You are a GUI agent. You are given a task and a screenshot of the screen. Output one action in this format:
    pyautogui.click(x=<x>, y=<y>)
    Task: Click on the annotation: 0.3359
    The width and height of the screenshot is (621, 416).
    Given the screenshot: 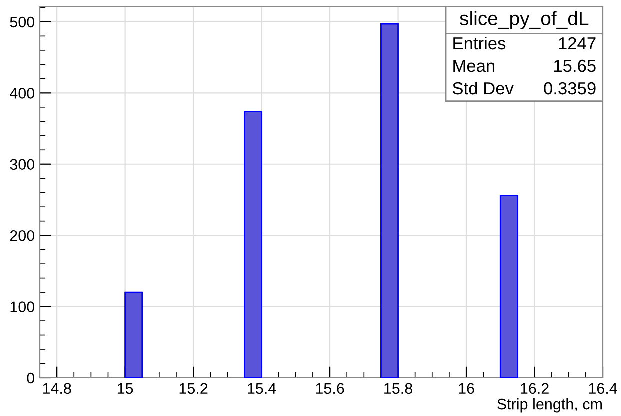 What is the action you would take?
    pyautogui.click(x=570, y=88)
    